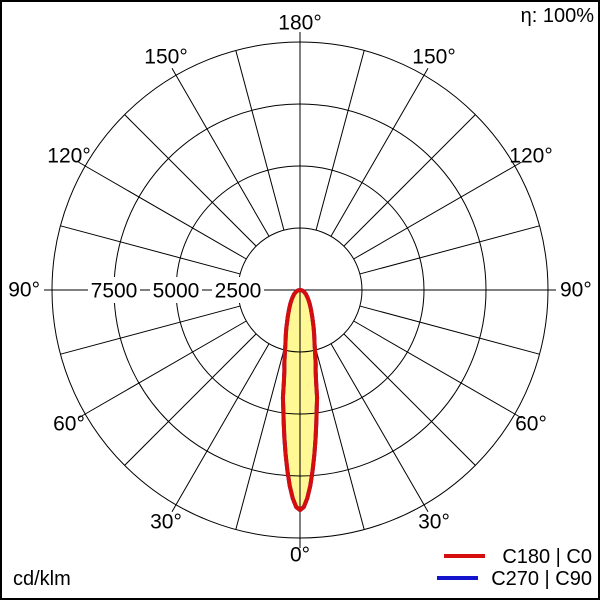 Image resolution: width=600 pixels, height=600 pixels. What do you see at coordinates (558, 16) in the screenshot?
I see `efficiency-label: η: 100%` at bounding box center [558, 16].